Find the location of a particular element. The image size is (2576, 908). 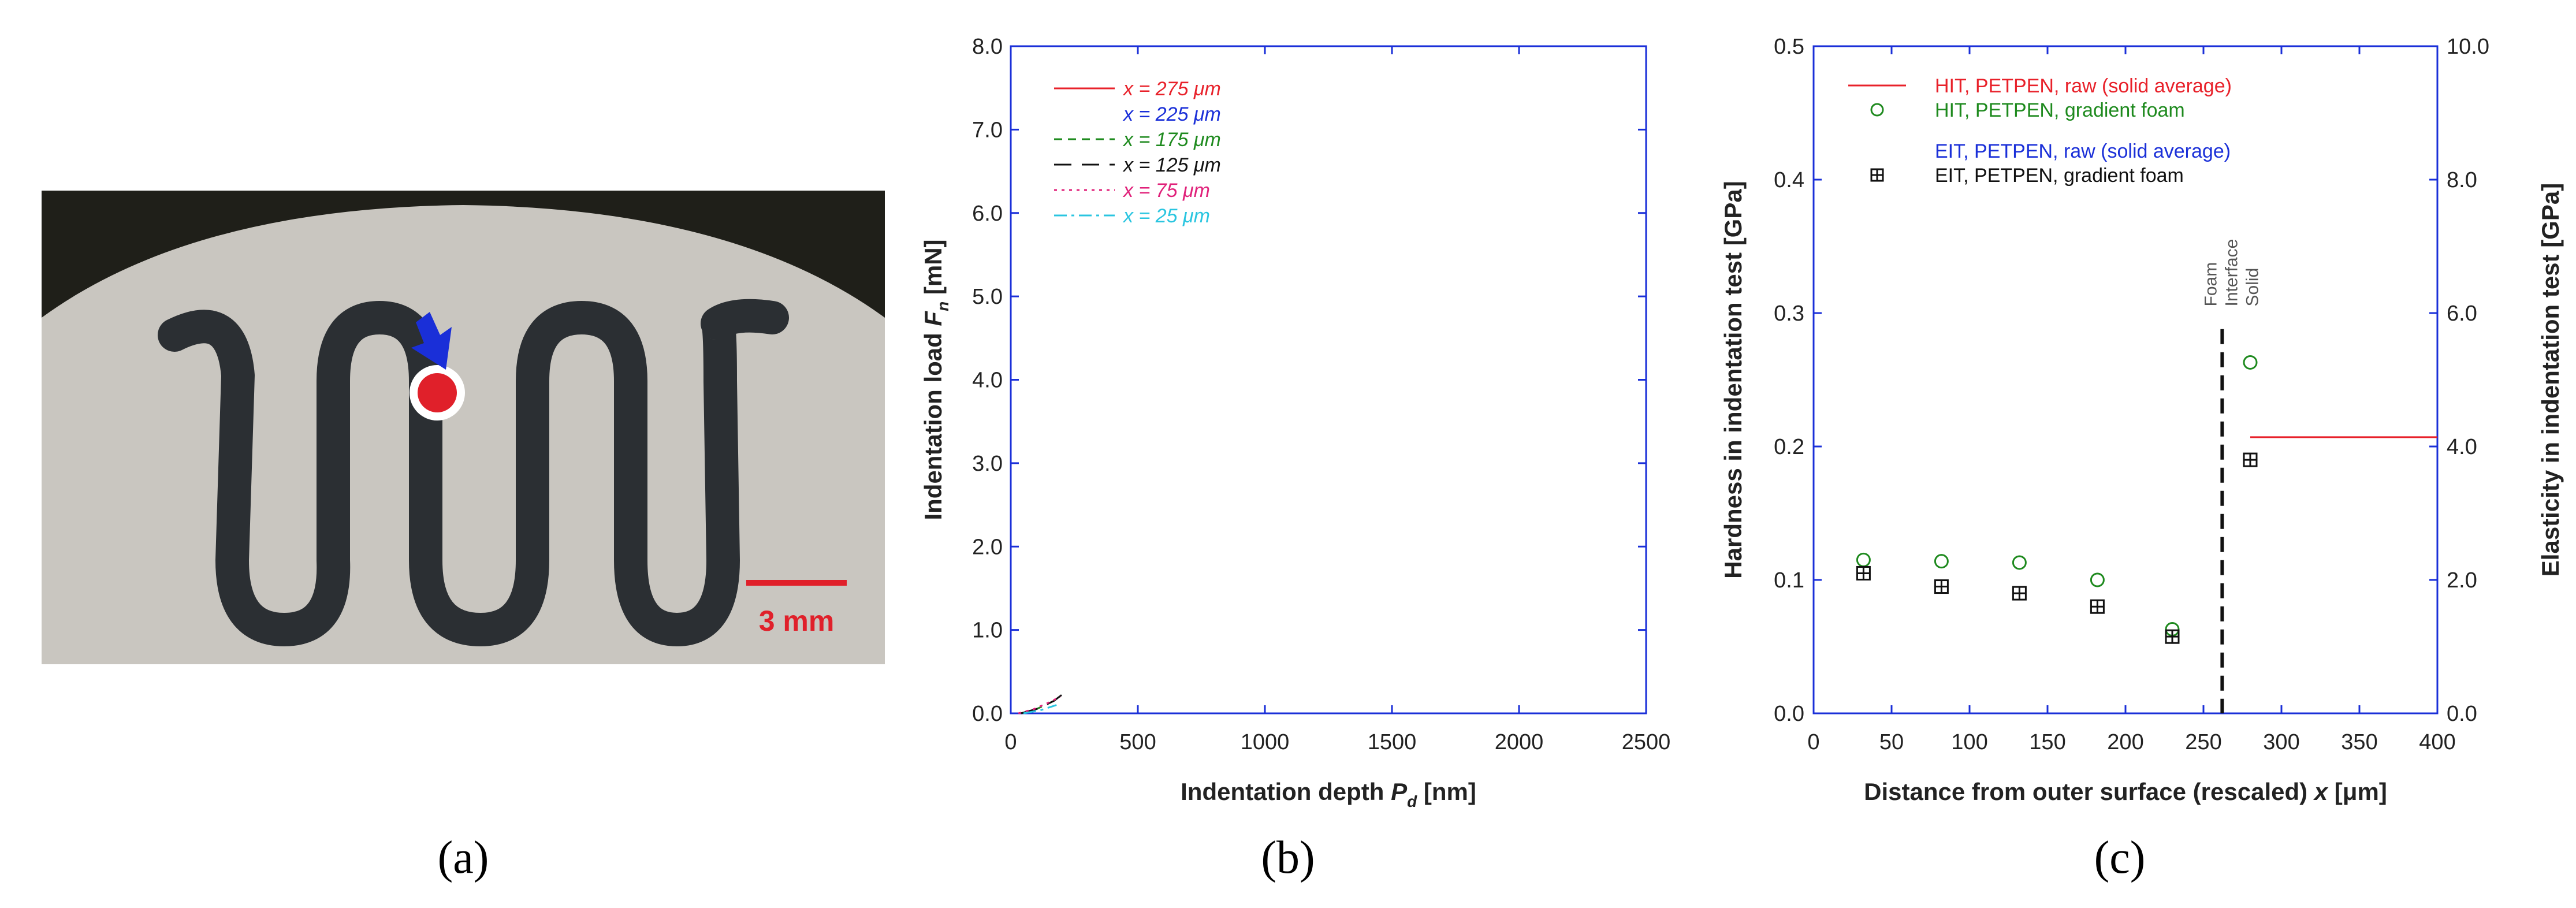

legend-label: HIT, PETPEN, gradient foam is located at coordinates (2060, 110).